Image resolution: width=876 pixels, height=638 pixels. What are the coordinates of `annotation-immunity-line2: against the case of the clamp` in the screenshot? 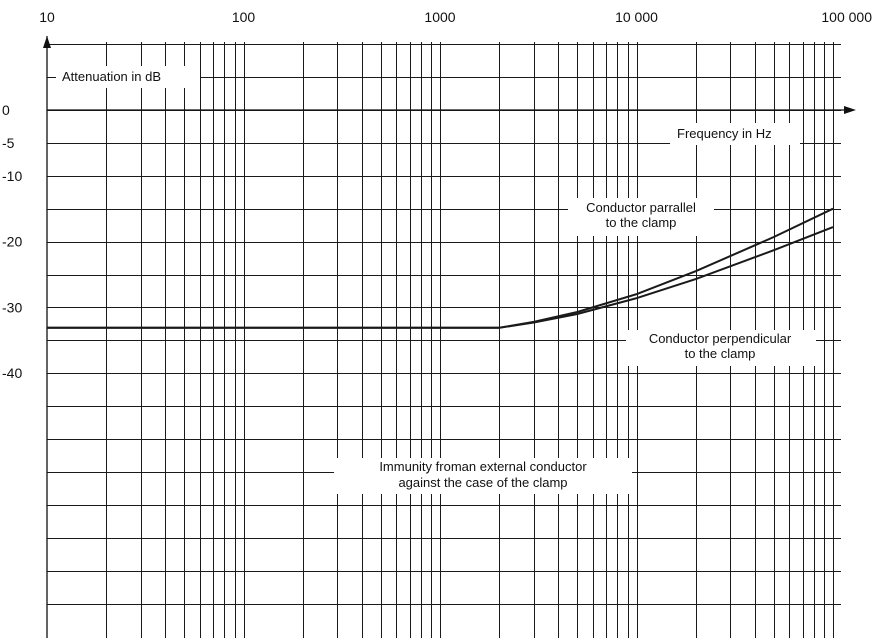 It's located at (482, 482).